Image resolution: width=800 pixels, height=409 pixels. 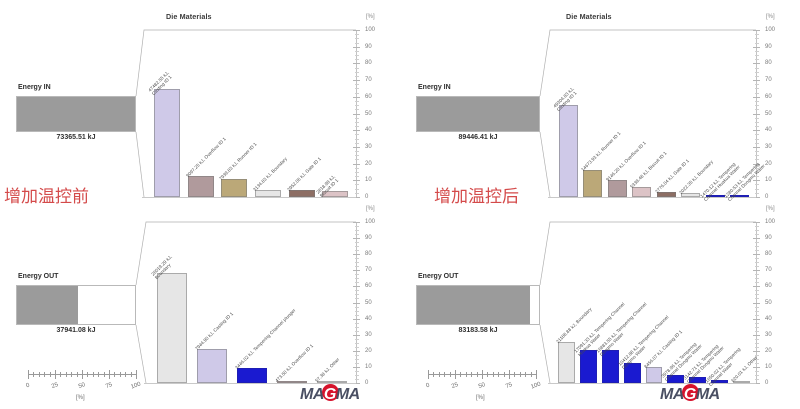 I want to click on y-axis-label: 60, so click(x=768, y=96).